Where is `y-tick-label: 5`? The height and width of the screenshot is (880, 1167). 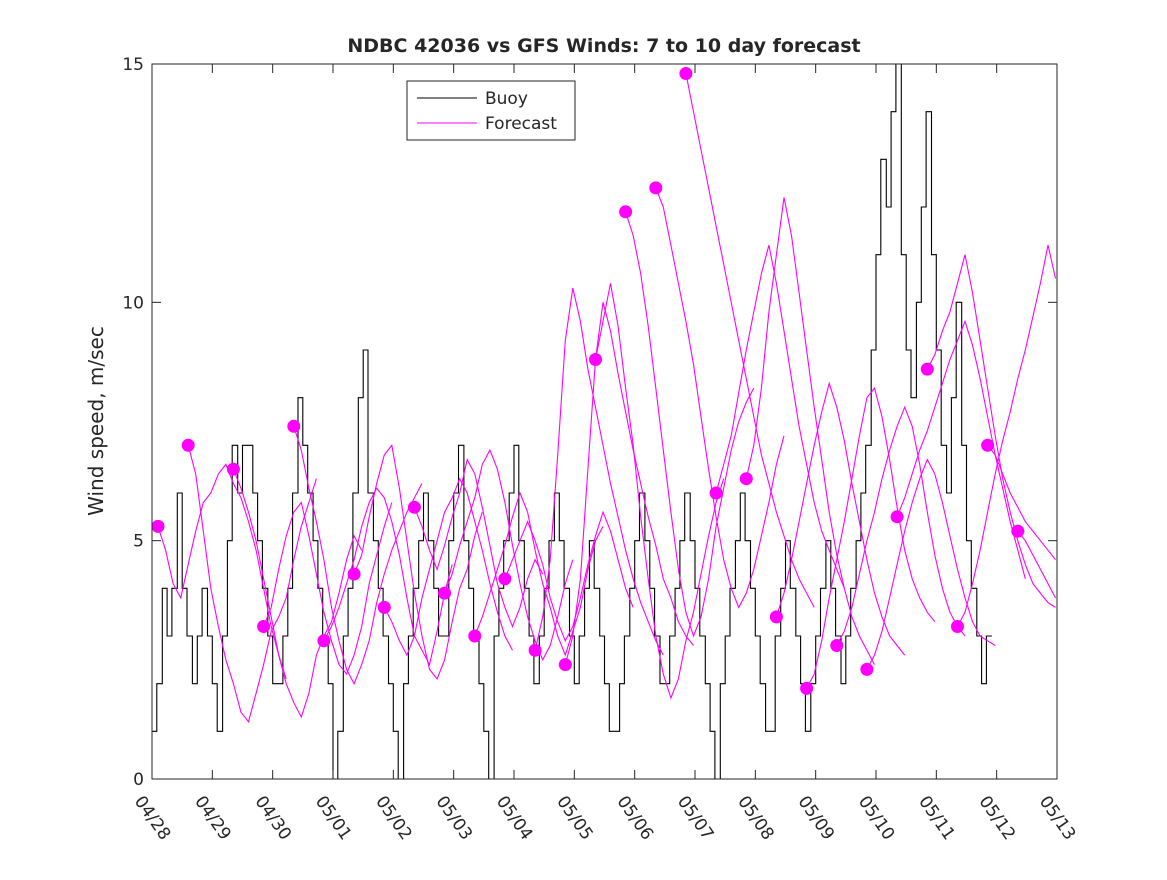
y-tick-label: 5 is located at coordinates (138, 542).